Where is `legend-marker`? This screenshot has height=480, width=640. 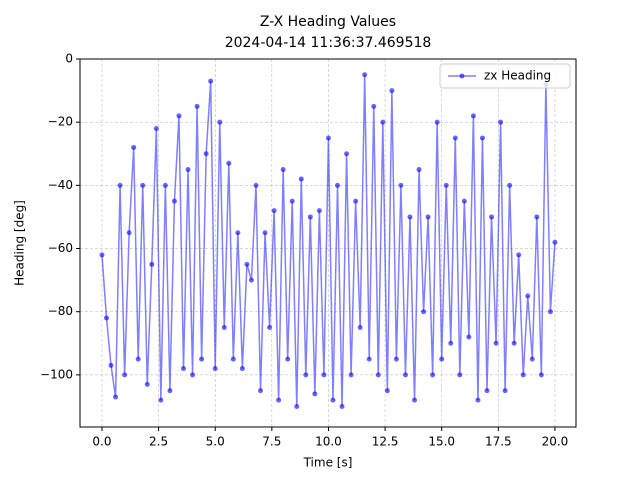
legend-marker is located at coordinates (462, 76).